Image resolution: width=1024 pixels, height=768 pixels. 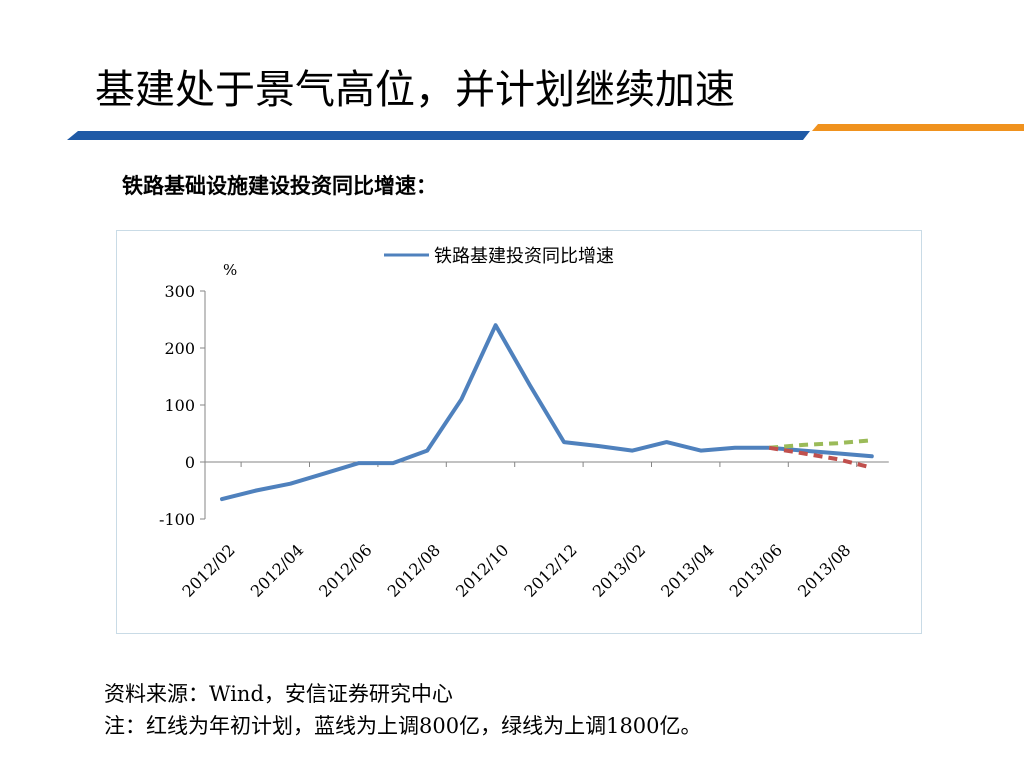 What do you see at coordinates (179, 405) in the screenshot?
I see `y-tick-label: 100` at bounding box center [179, 405].